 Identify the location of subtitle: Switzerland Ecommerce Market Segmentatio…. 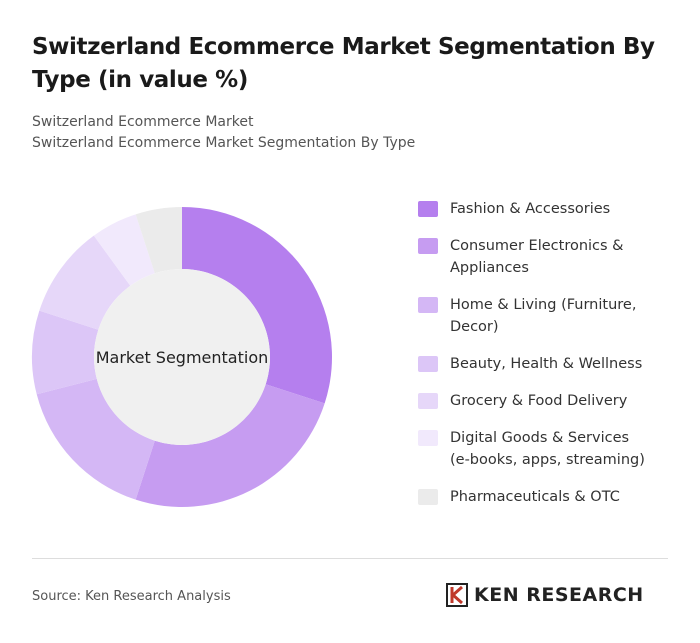
(224, 143).